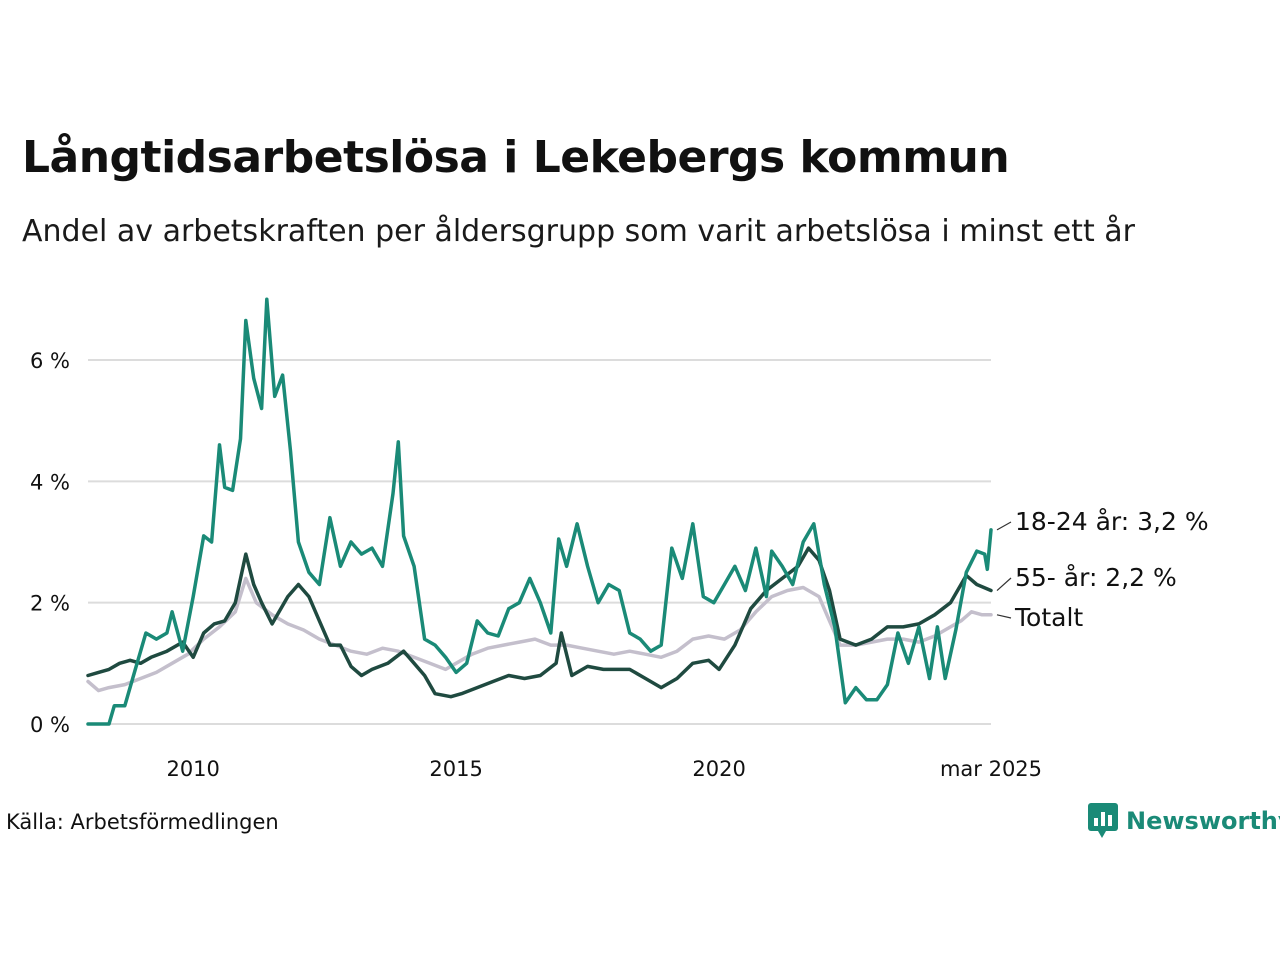 The width and height of the screenshot is (1280, 960). I want to click on x-tick-label: 2015, so click(455, 769).